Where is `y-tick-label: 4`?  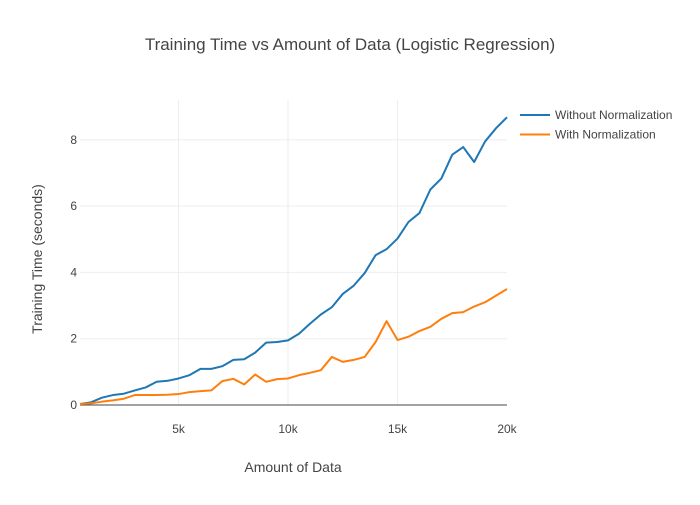
y-tick-label: 4 is located at coordinates (73, 272).